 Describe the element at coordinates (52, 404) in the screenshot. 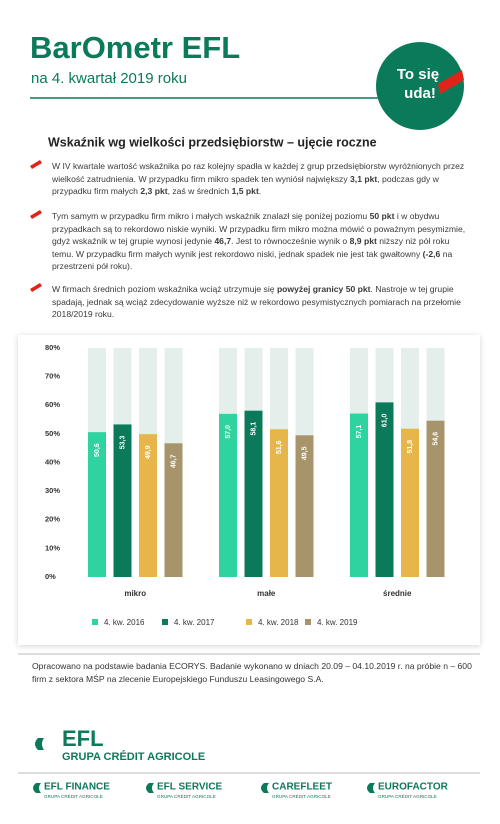

I see `y-tick-label: 60%` at that location.